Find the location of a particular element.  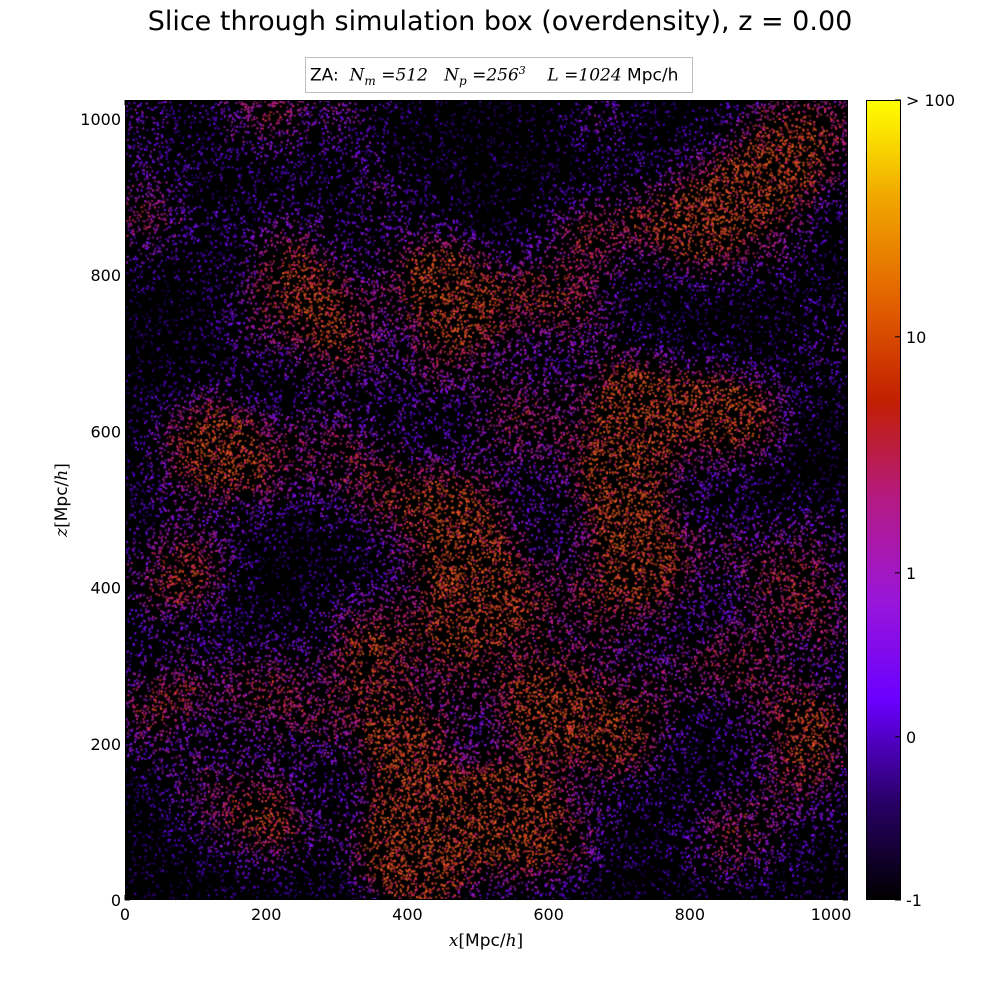

legend-np-base: 256 is located at coordinates (502, 75).